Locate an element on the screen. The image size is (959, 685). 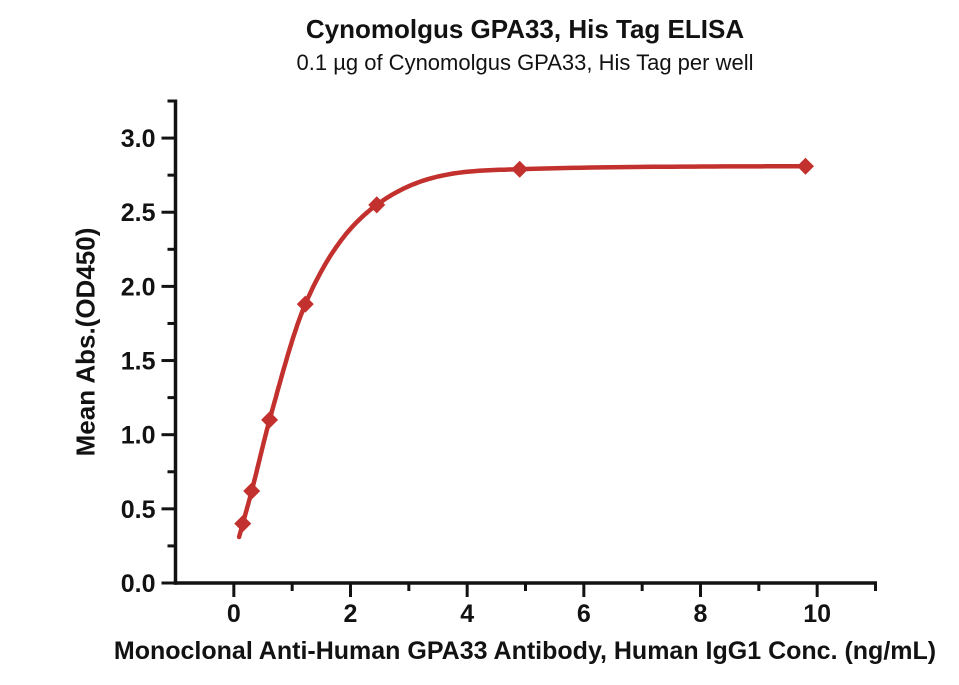
x-tick-label: 8 is located at coordinates (701, 614).